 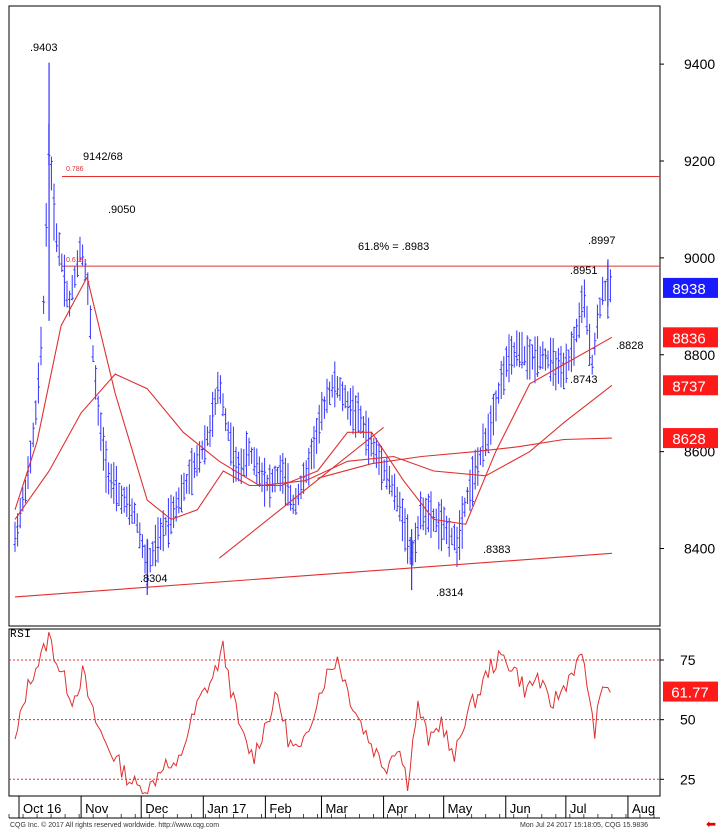 I want to click on annotation-level-jul: .8828, so click(x=630, y=346).